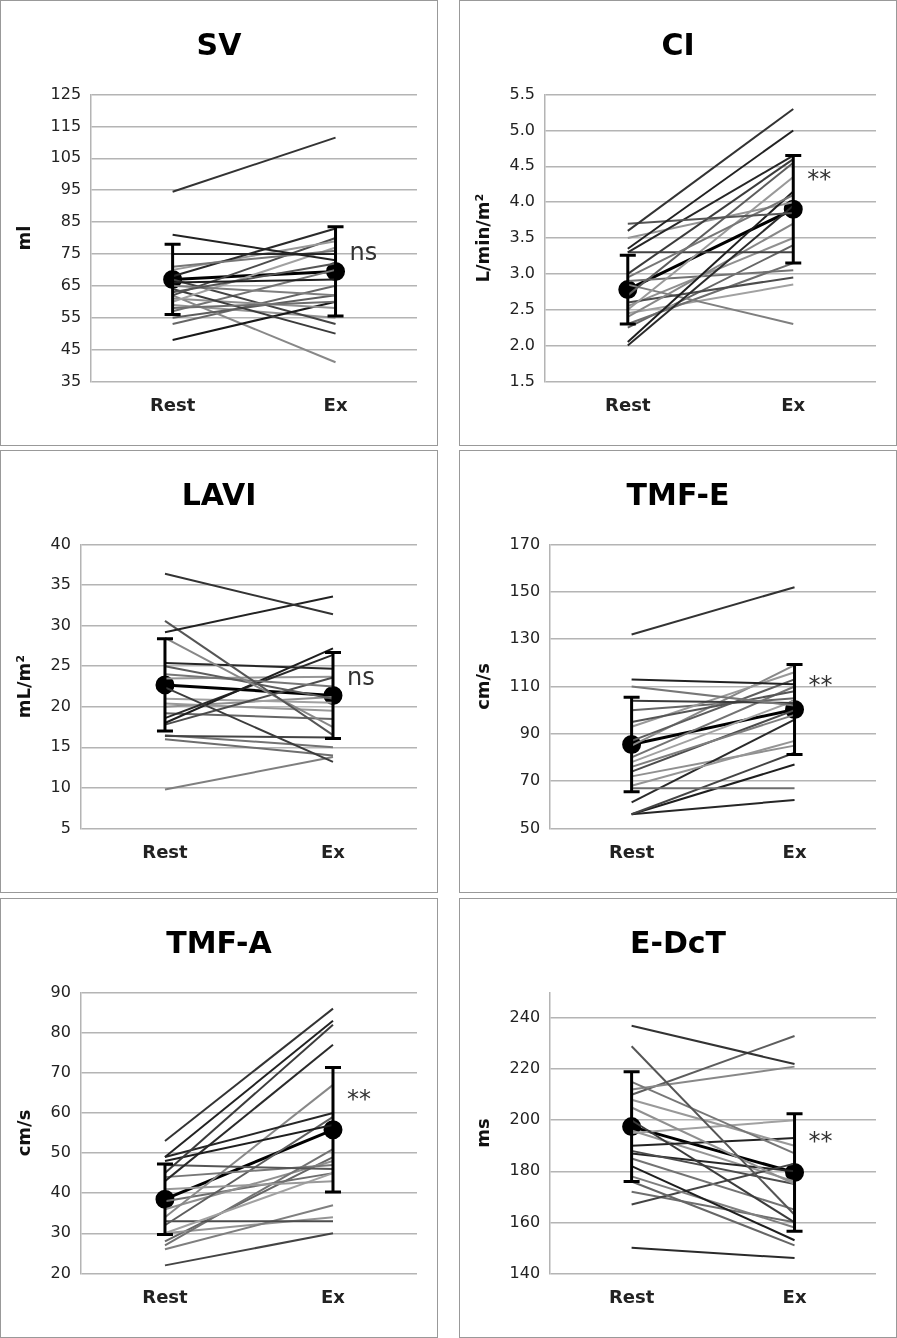 Image resolution: width=897 pixels, height=1338 pixels. What do you see at coordinates (678, 45) in the screenshot?
I see `chart-title: CI` at bounding box center [678, 45].